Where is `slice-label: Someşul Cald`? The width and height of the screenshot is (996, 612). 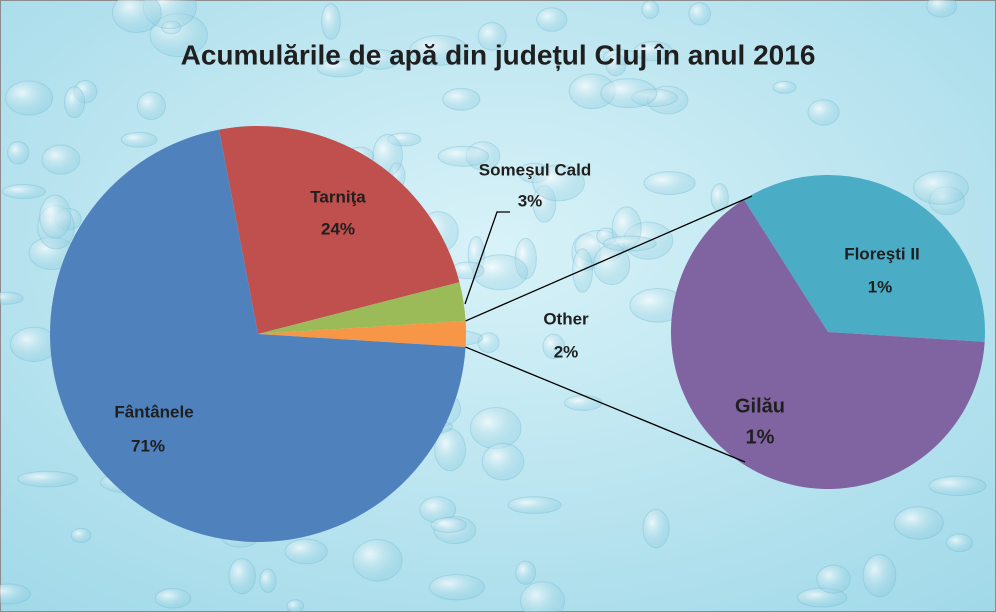
slice-label: Someşul Cald is located at coordinates (535, 169).